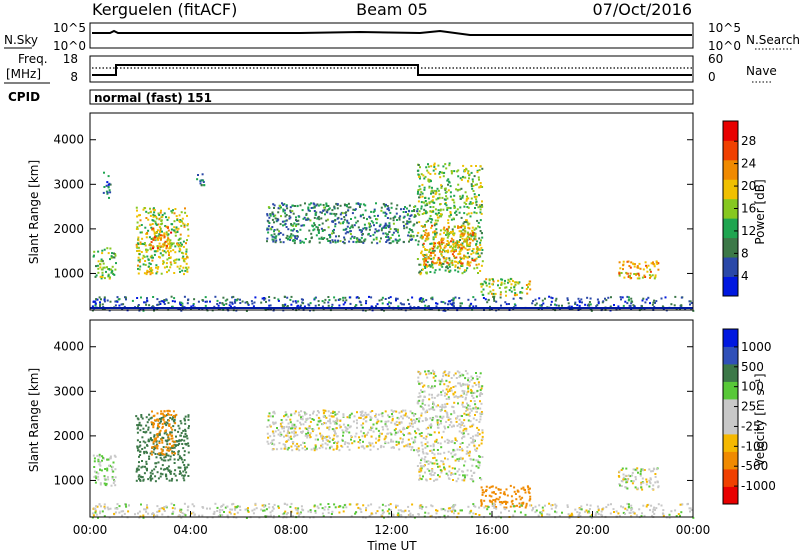  I want to click on date-label: 07/Oct/2016, so click(642, 9).